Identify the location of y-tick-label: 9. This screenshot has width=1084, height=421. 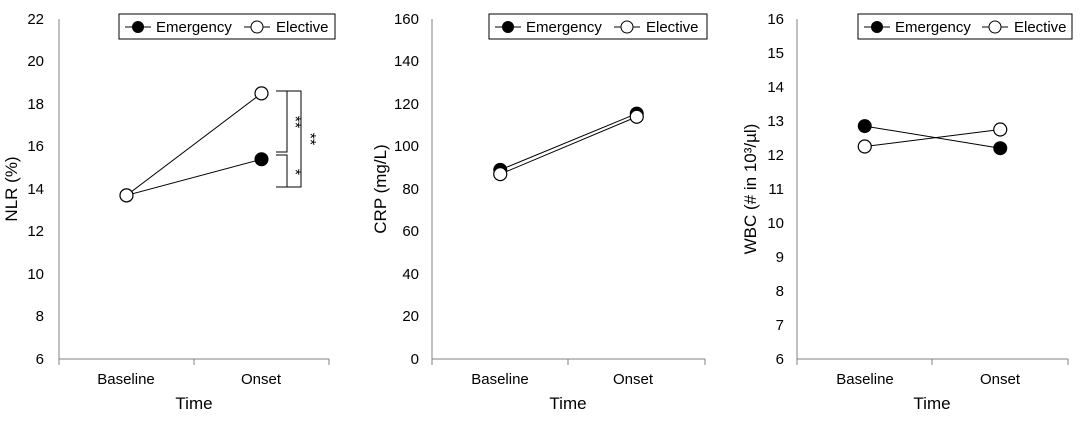
(780, 257).